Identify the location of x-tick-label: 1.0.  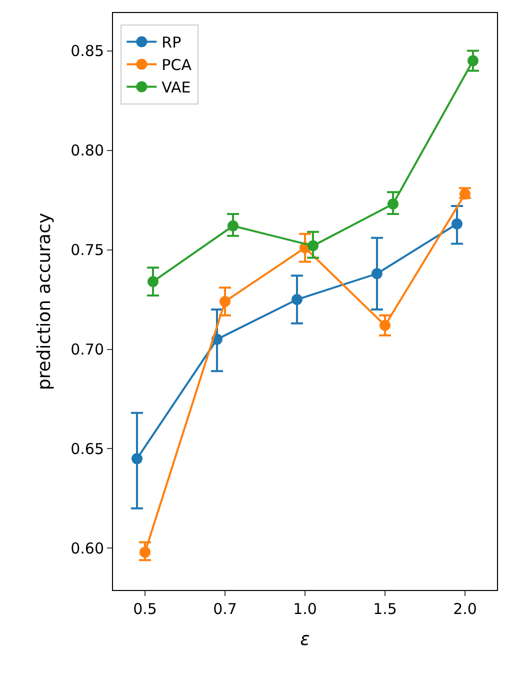
(305, 609).